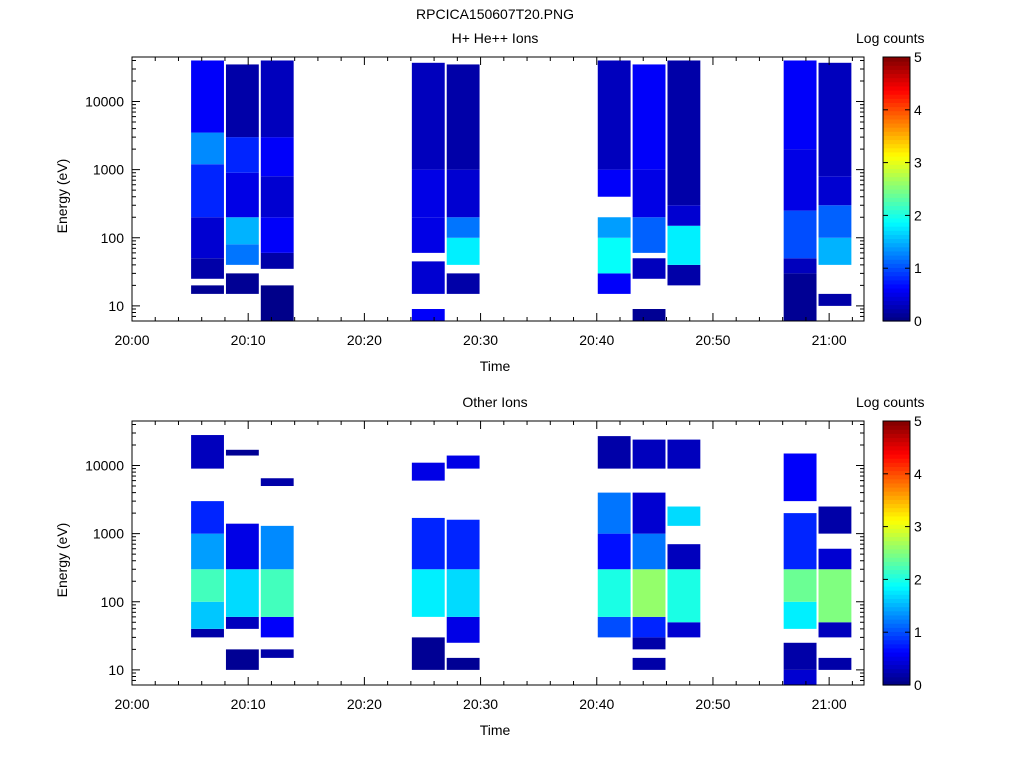 This screenshot has height=768, width=1024. What do you see at coordinates (495, 14) in the screenshot?
I see `figure-title: RPCICA150607T20.PNG` at bounding box center [495, 14].